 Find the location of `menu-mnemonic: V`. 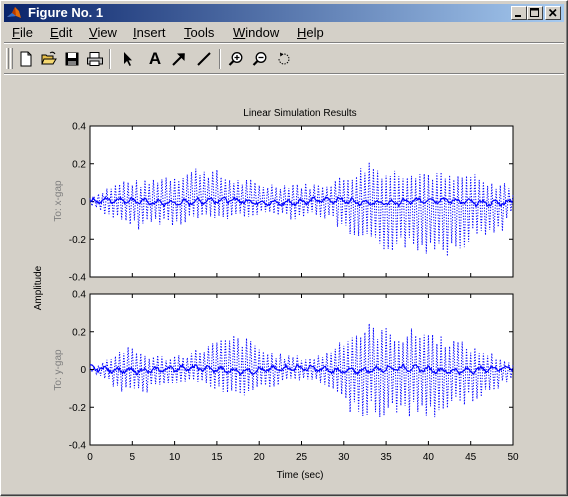

menu-mnemonic: V is located at coordinates (93, 32).